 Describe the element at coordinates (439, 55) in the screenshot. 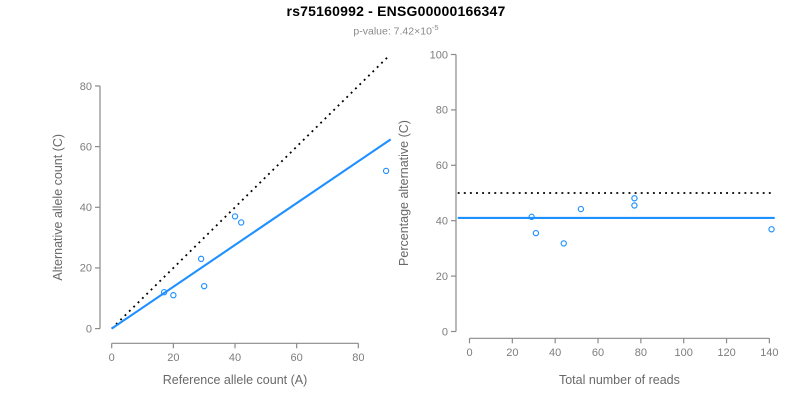

I see `y-tick-label: 100` at that location.